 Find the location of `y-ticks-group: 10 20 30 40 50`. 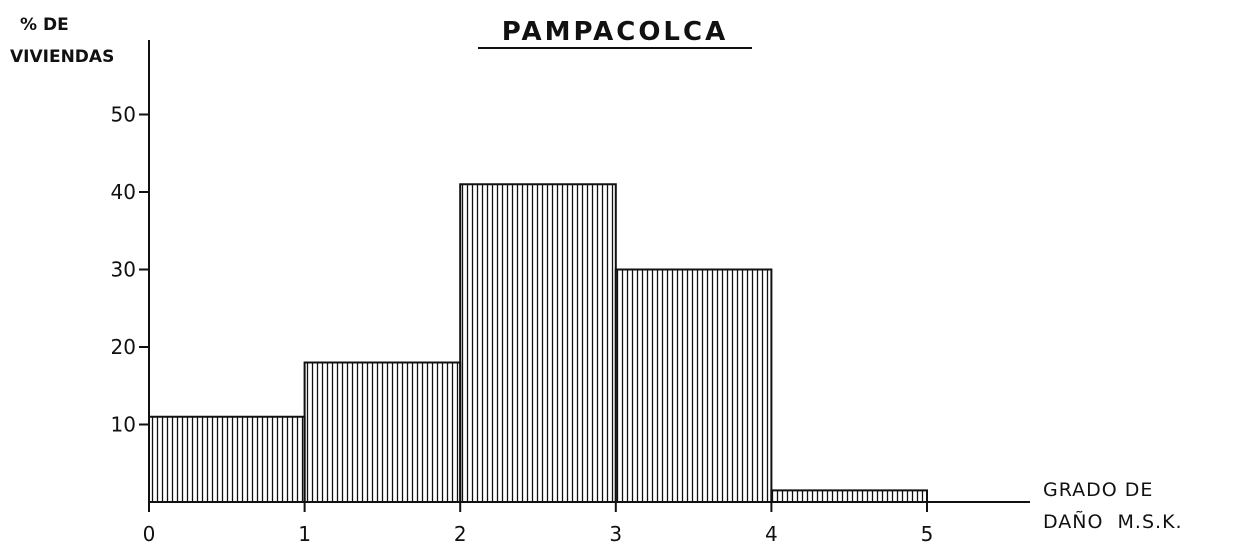

y-ticks-group: 10 20 30 40 50 is located at coordinates (130, 270).